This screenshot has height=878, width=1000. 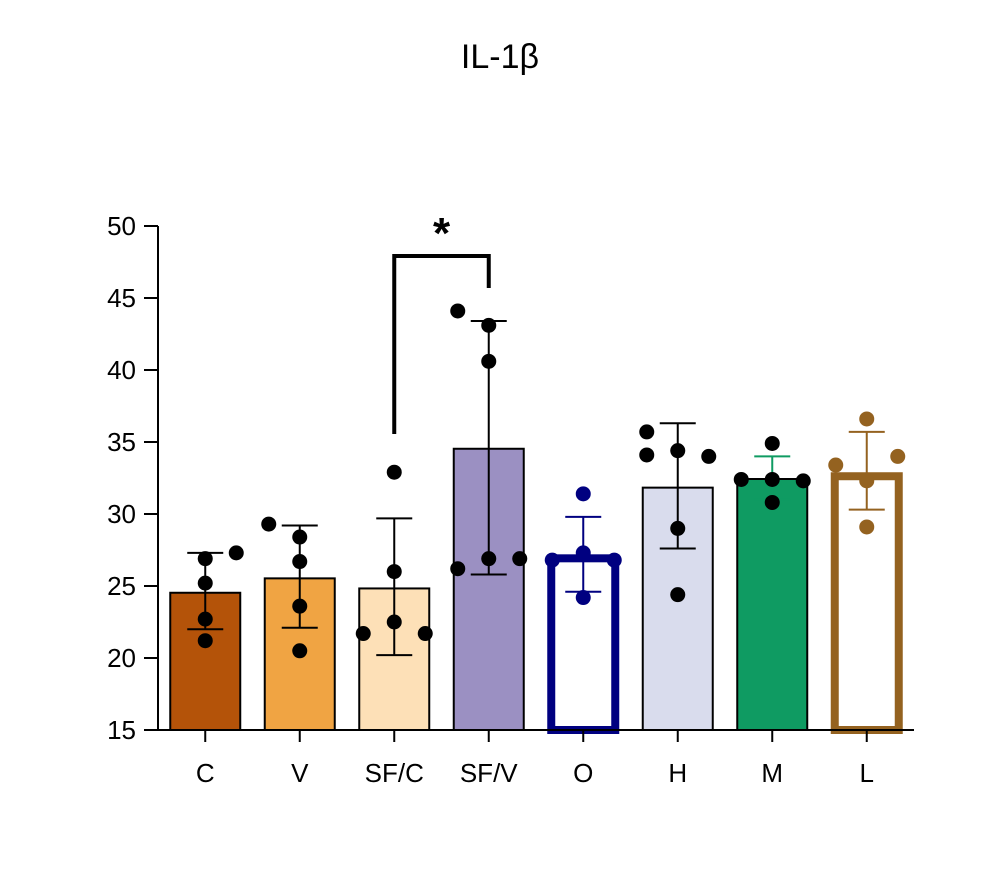 What do you see at coordinates (121, 658) in the screenshot?
I see `y-tick-label: 20` at bounding box center [121, 658].